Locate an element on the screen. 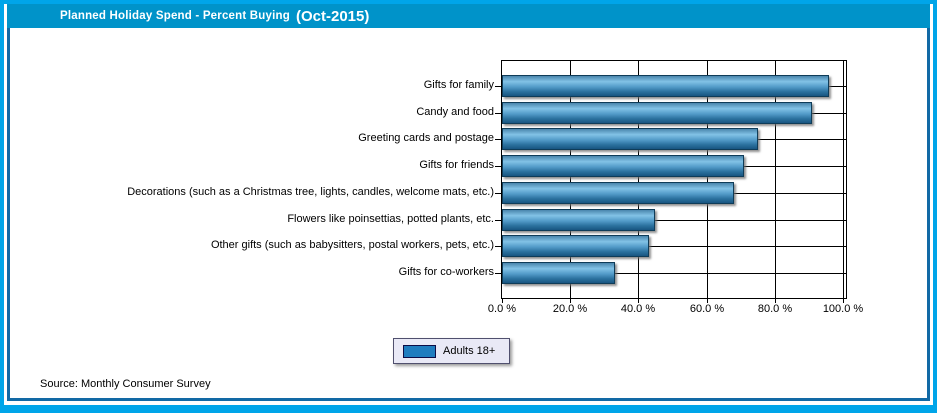 Image resolution: width=937 pixels, height=413 pixels. category-label: Gifts for friends is located at coordinates (456, 165).